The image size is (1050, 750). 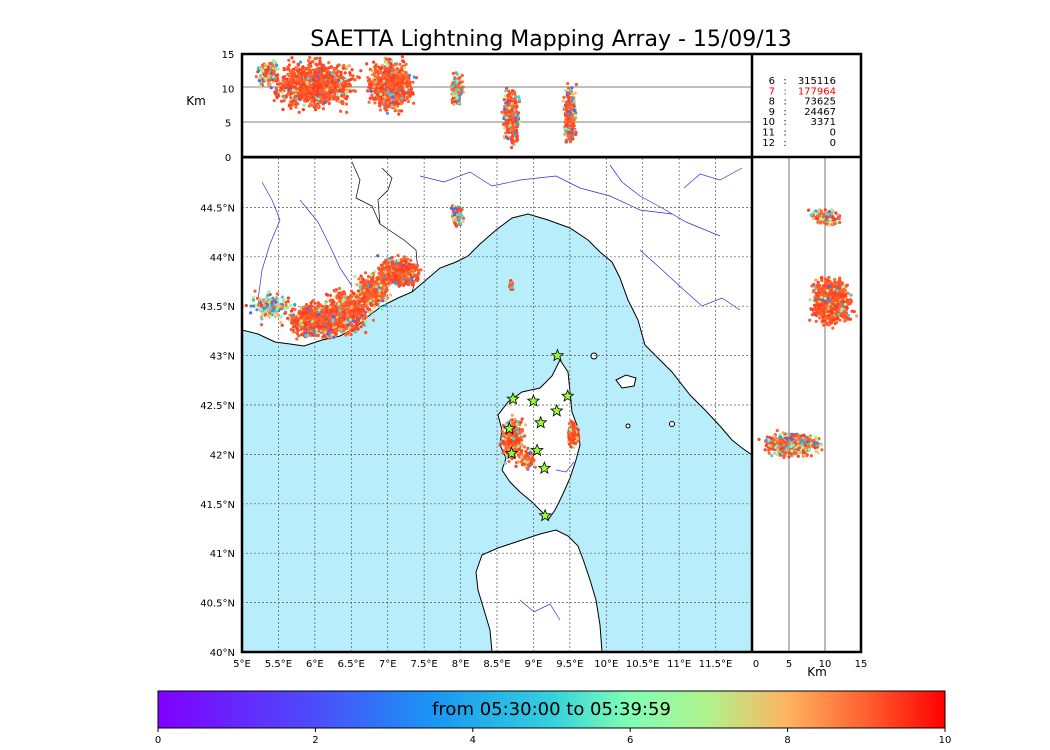 I want to click on station-count-value: 24467, so click(x=820, y=112).